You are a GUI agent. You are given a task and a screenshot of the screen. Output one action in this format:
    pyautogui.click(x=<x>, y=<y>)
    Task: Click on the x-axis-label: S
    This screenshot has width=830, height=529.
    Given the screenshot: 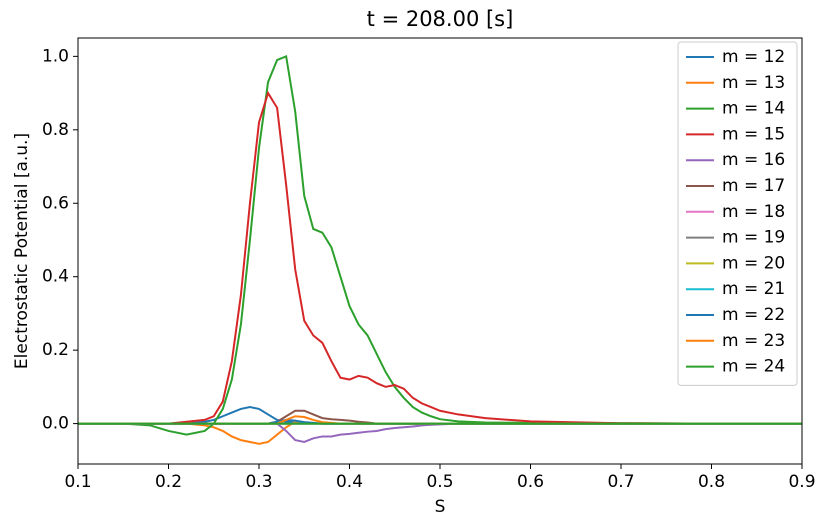 What is the action you would take?
    pyautogui.click(x=440, y=507)
    